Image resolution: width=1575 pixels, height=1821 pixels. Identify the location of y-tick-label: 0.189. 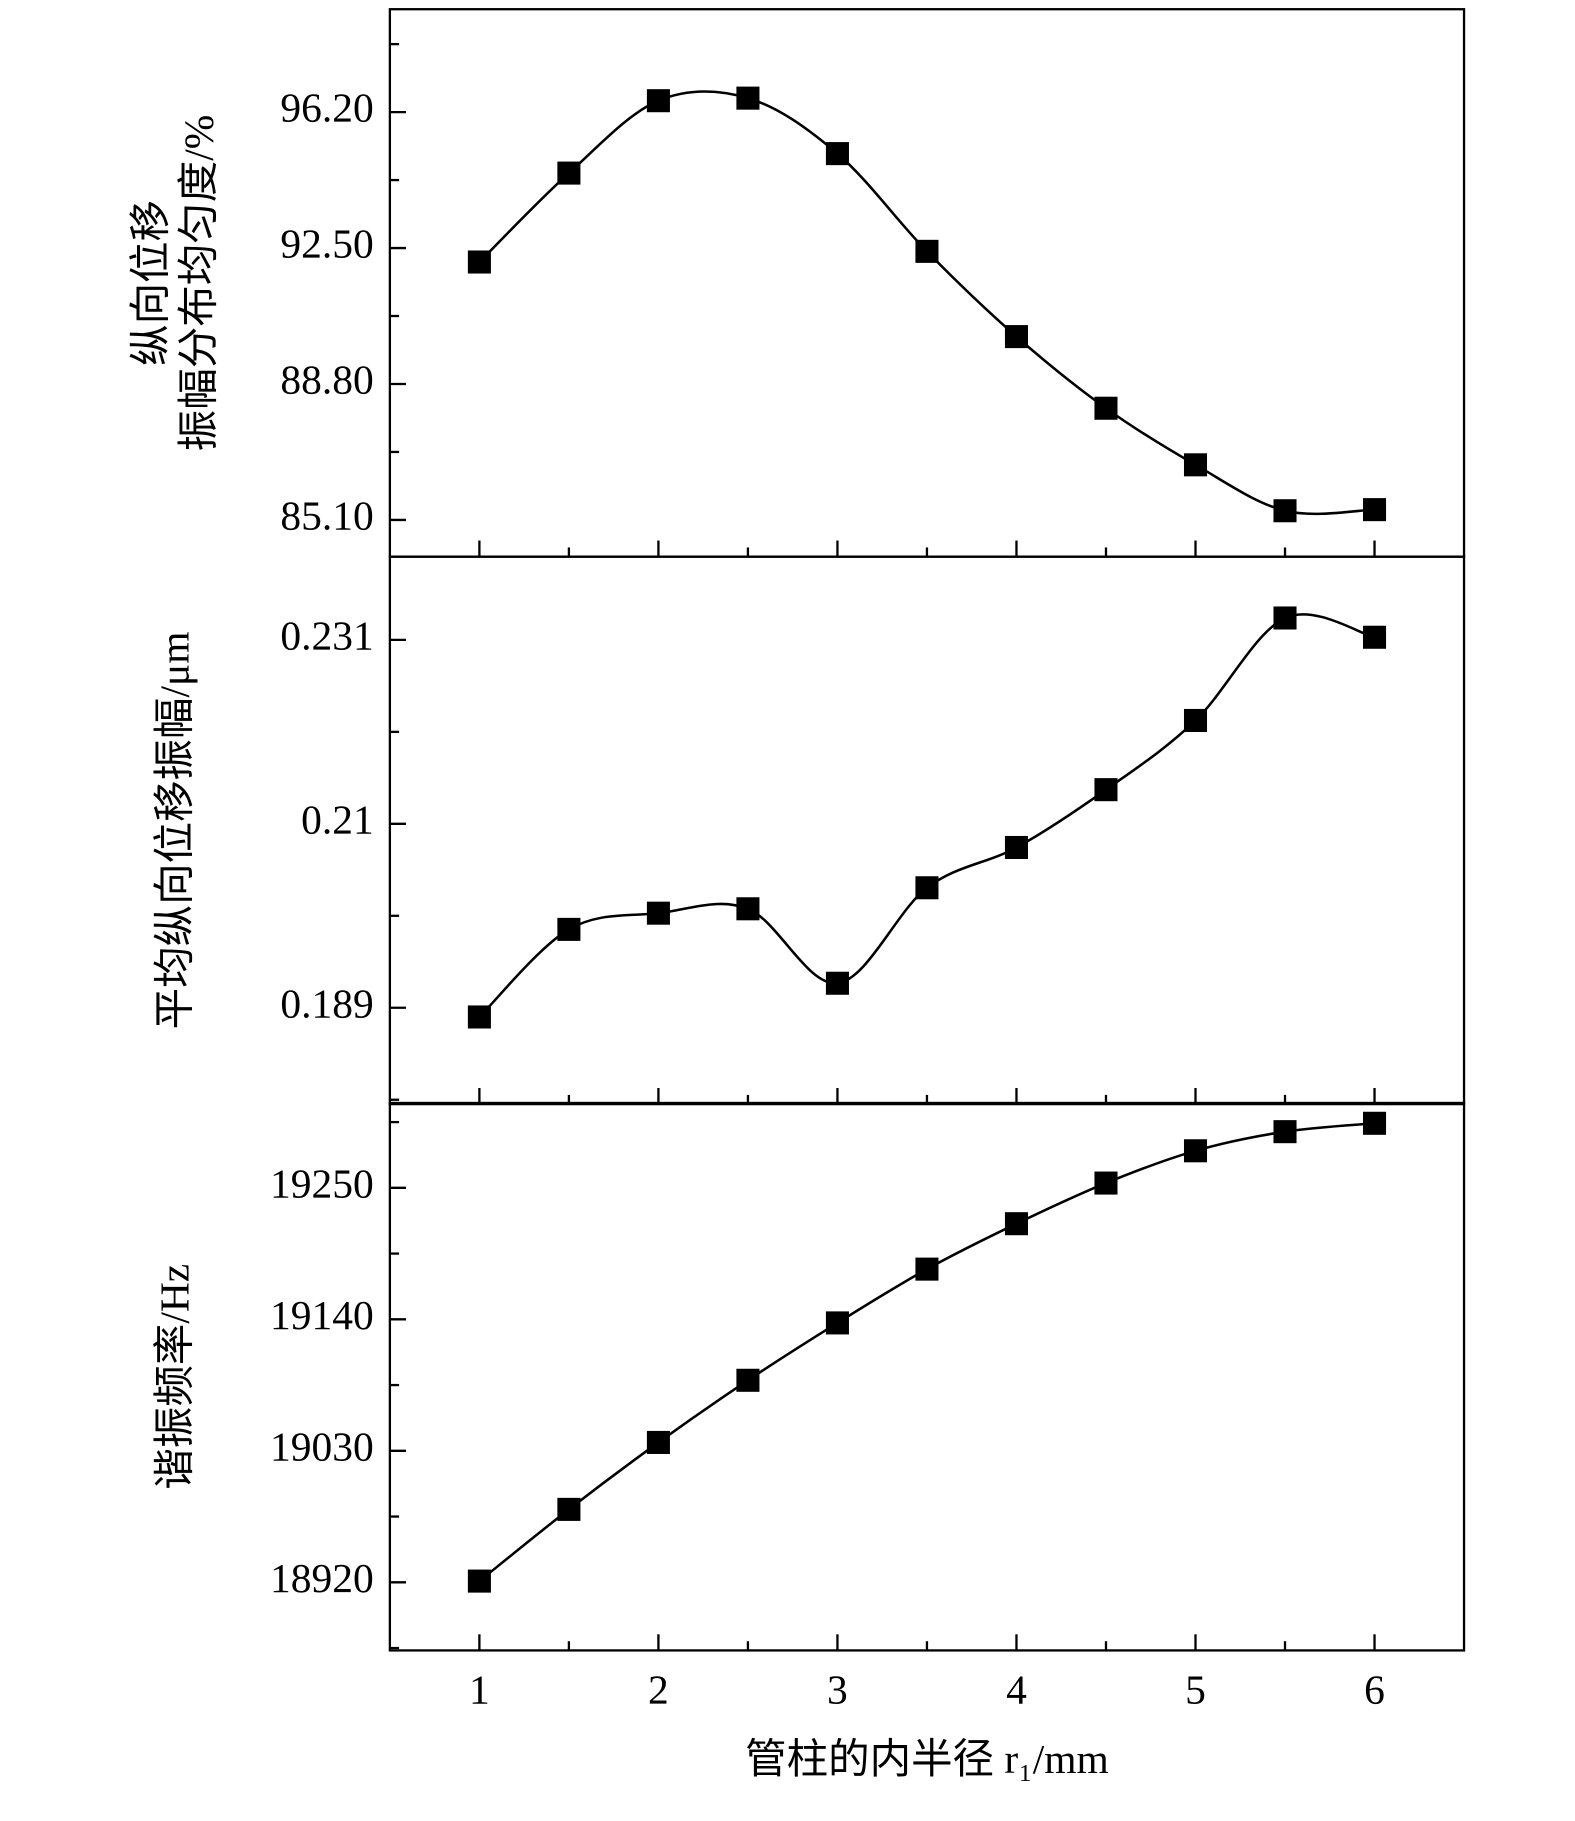
(326, 1003).